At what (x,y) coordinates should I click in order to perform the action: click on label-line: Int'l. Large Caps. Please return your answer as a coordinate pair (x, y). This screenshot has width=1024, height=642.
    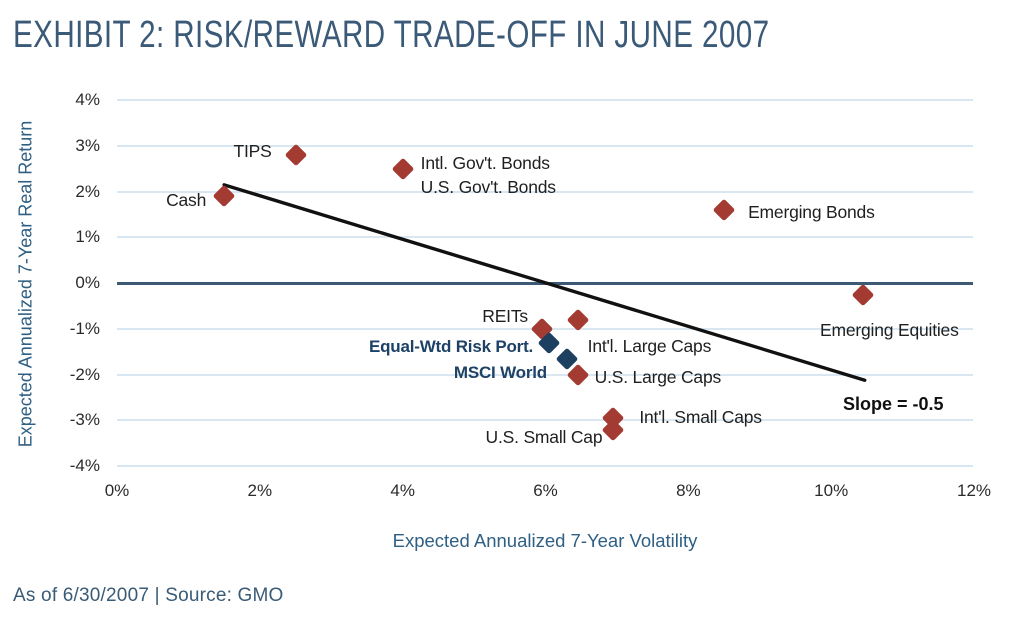
    Looking at the image, I should click on (649, 345).